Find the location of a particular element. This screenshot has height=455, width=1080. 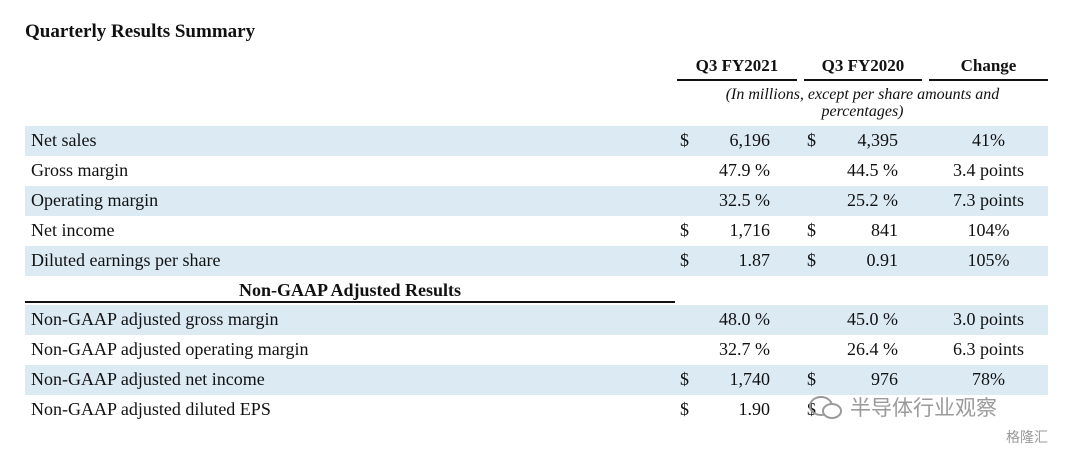

row-label: Diluted earnings per share is located at coordinates (126, 260).